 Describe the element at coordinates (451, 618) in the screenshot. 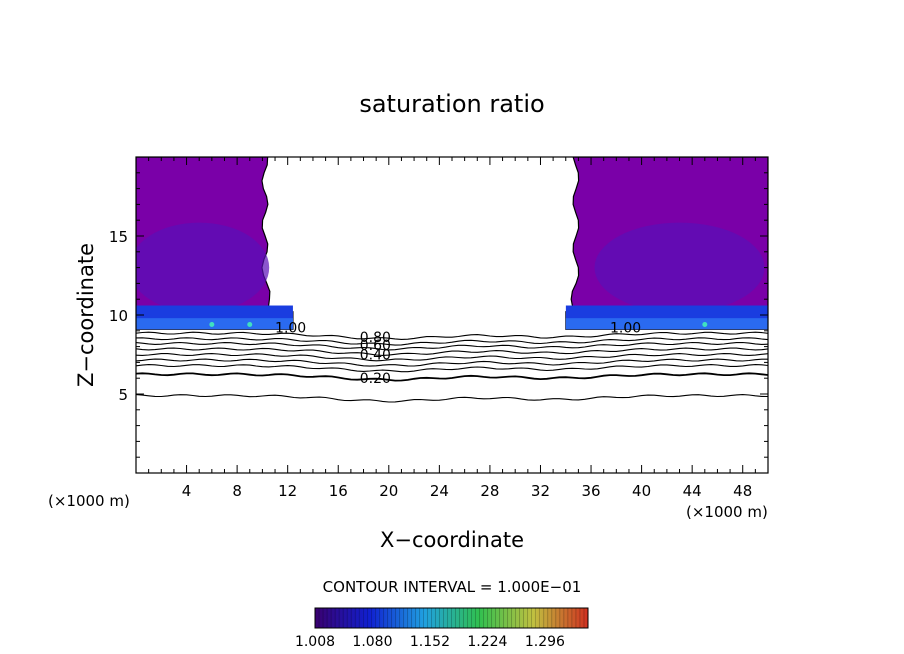

I see `colorbar-stripes` at that location.